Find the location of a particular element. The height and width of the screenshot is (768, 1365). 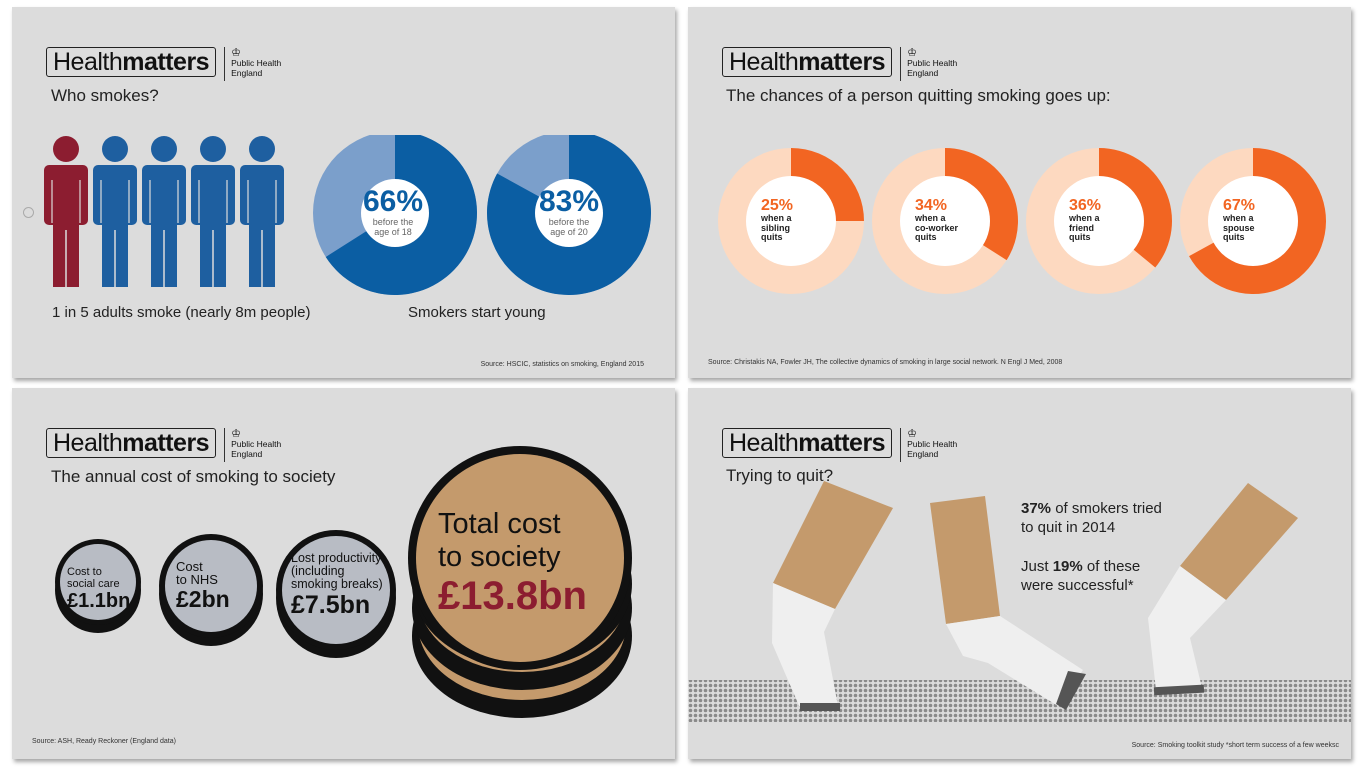

donut-label-18: 66% before the age of 18 is located at coordinates (393, 212).